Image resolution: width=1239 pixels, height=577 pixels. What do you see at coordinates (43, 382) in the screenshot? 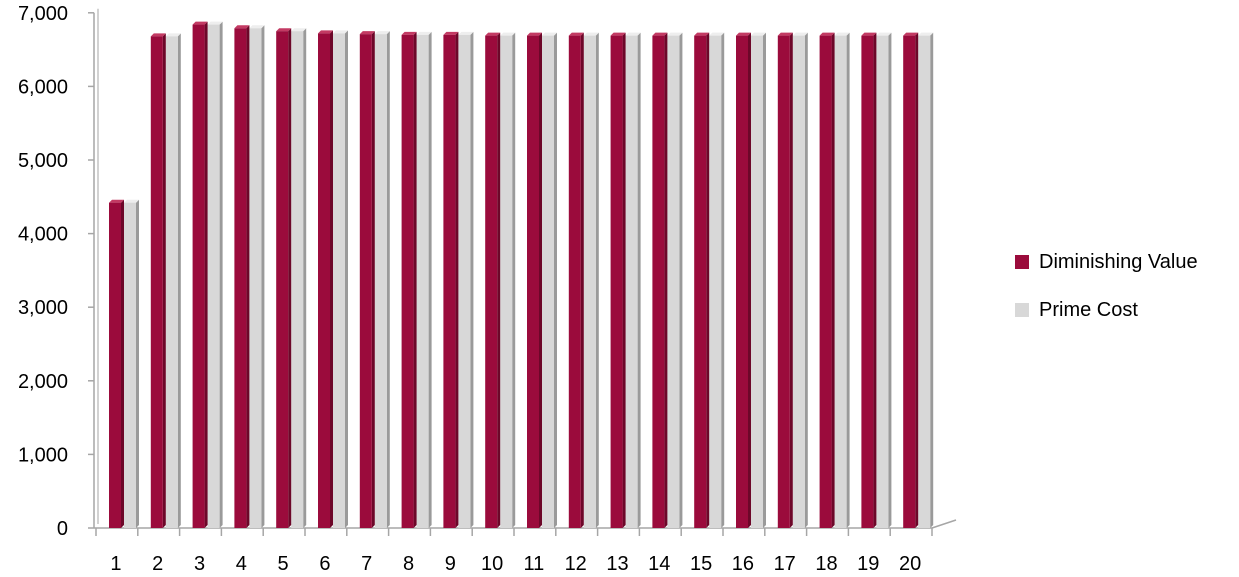
I see `y-tick-label: 2,000` at bounding box center [43, 382].